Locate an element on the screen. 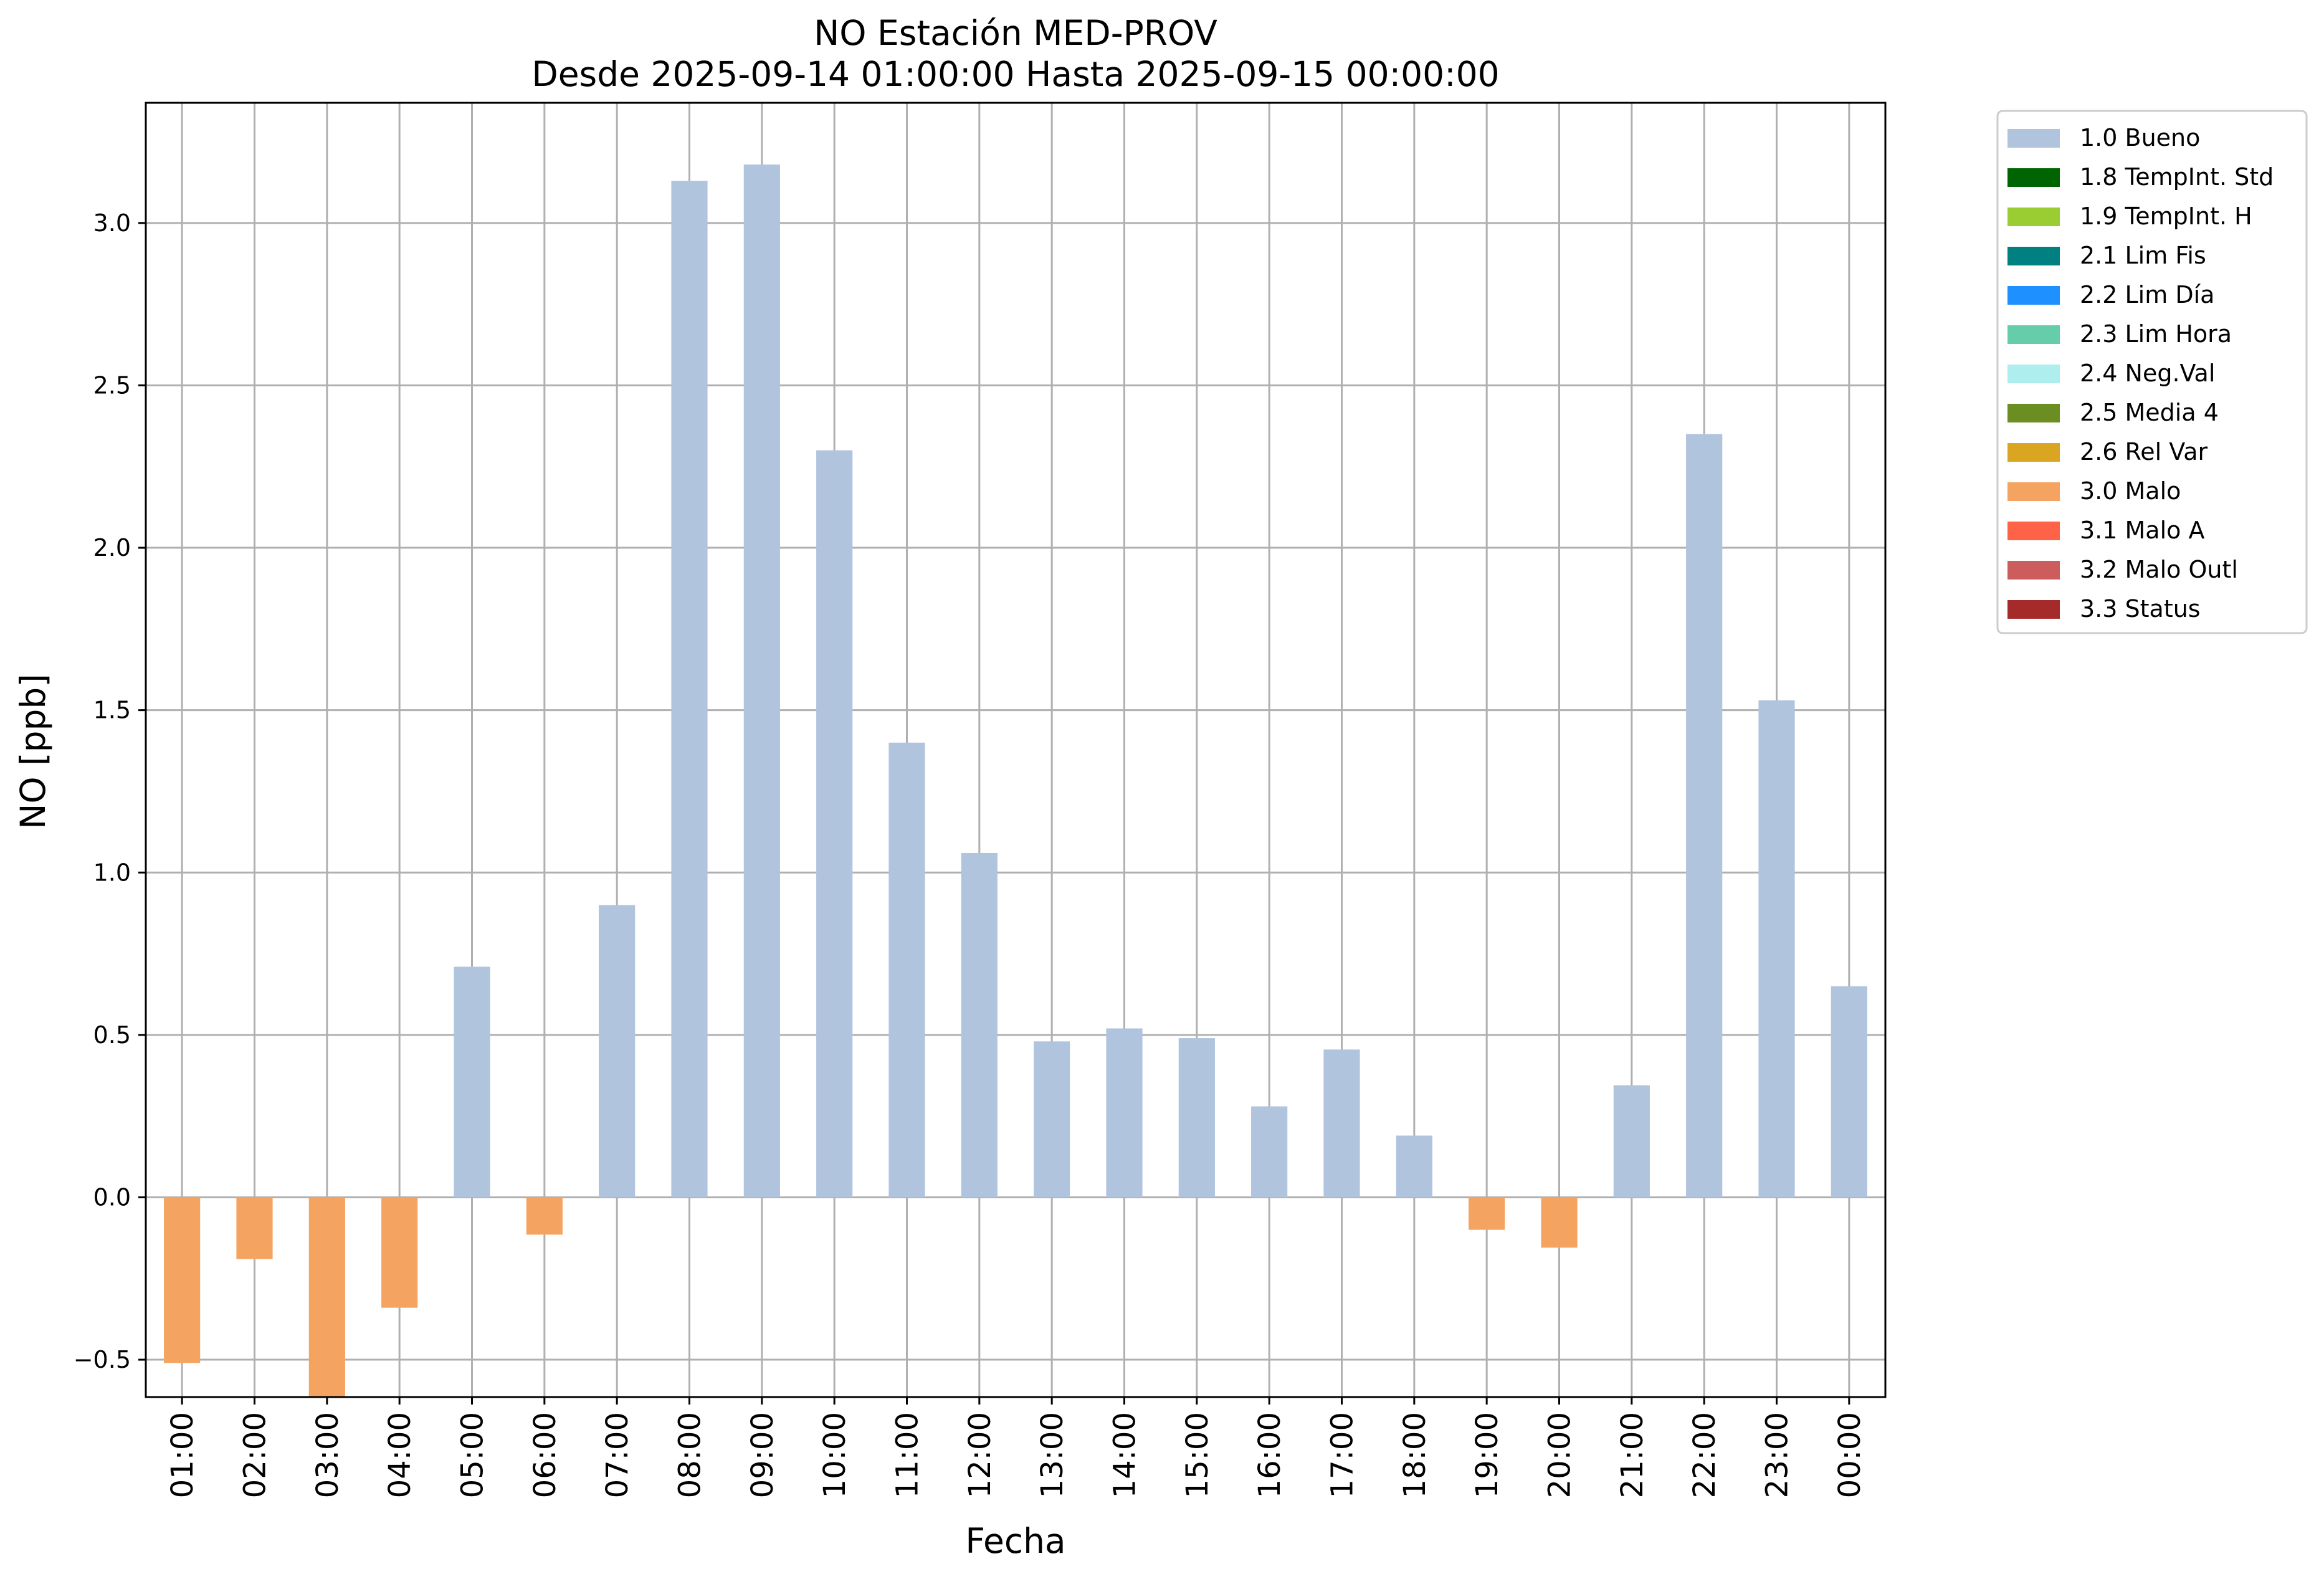 The width and height of the screenshot is (2324, 1579). legend-frame is located at coordinates (2152, 372).